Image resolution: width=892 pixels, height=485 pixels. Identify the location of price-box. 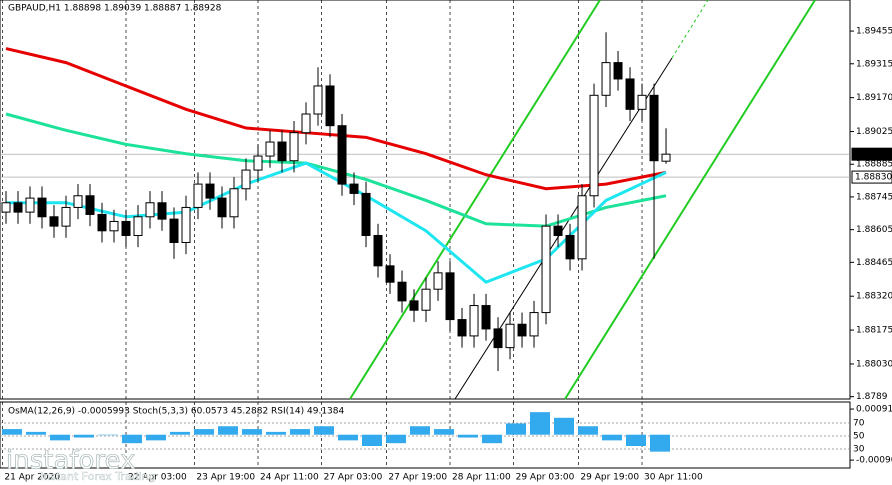
(871, 154).